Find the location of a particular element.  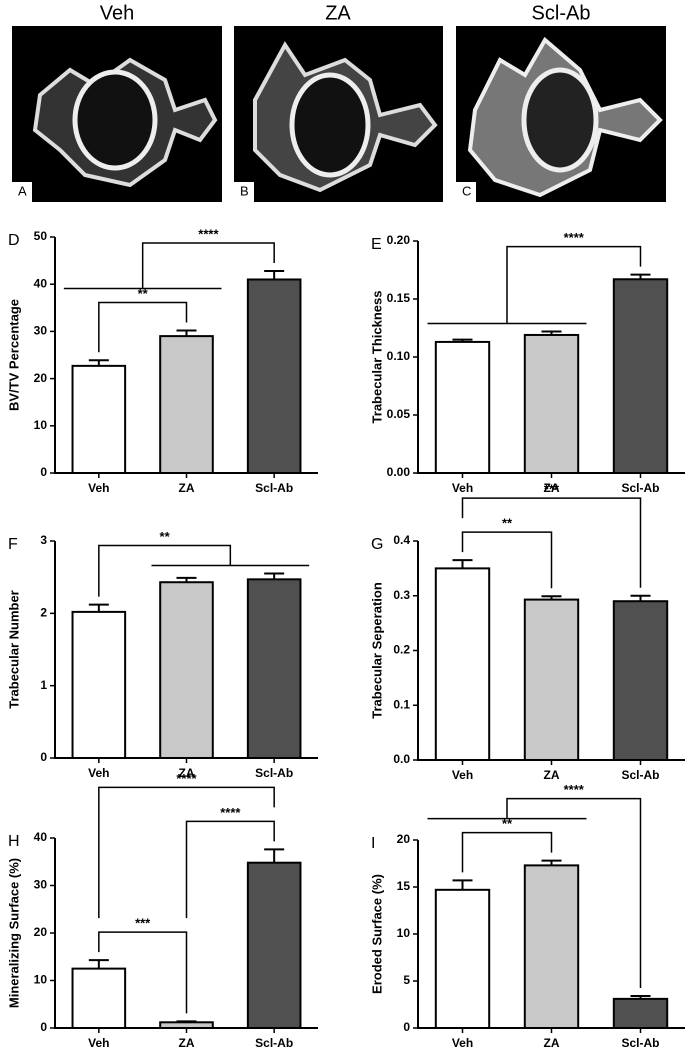

y-tick-label: 1 is located at coordinates (43, 685).